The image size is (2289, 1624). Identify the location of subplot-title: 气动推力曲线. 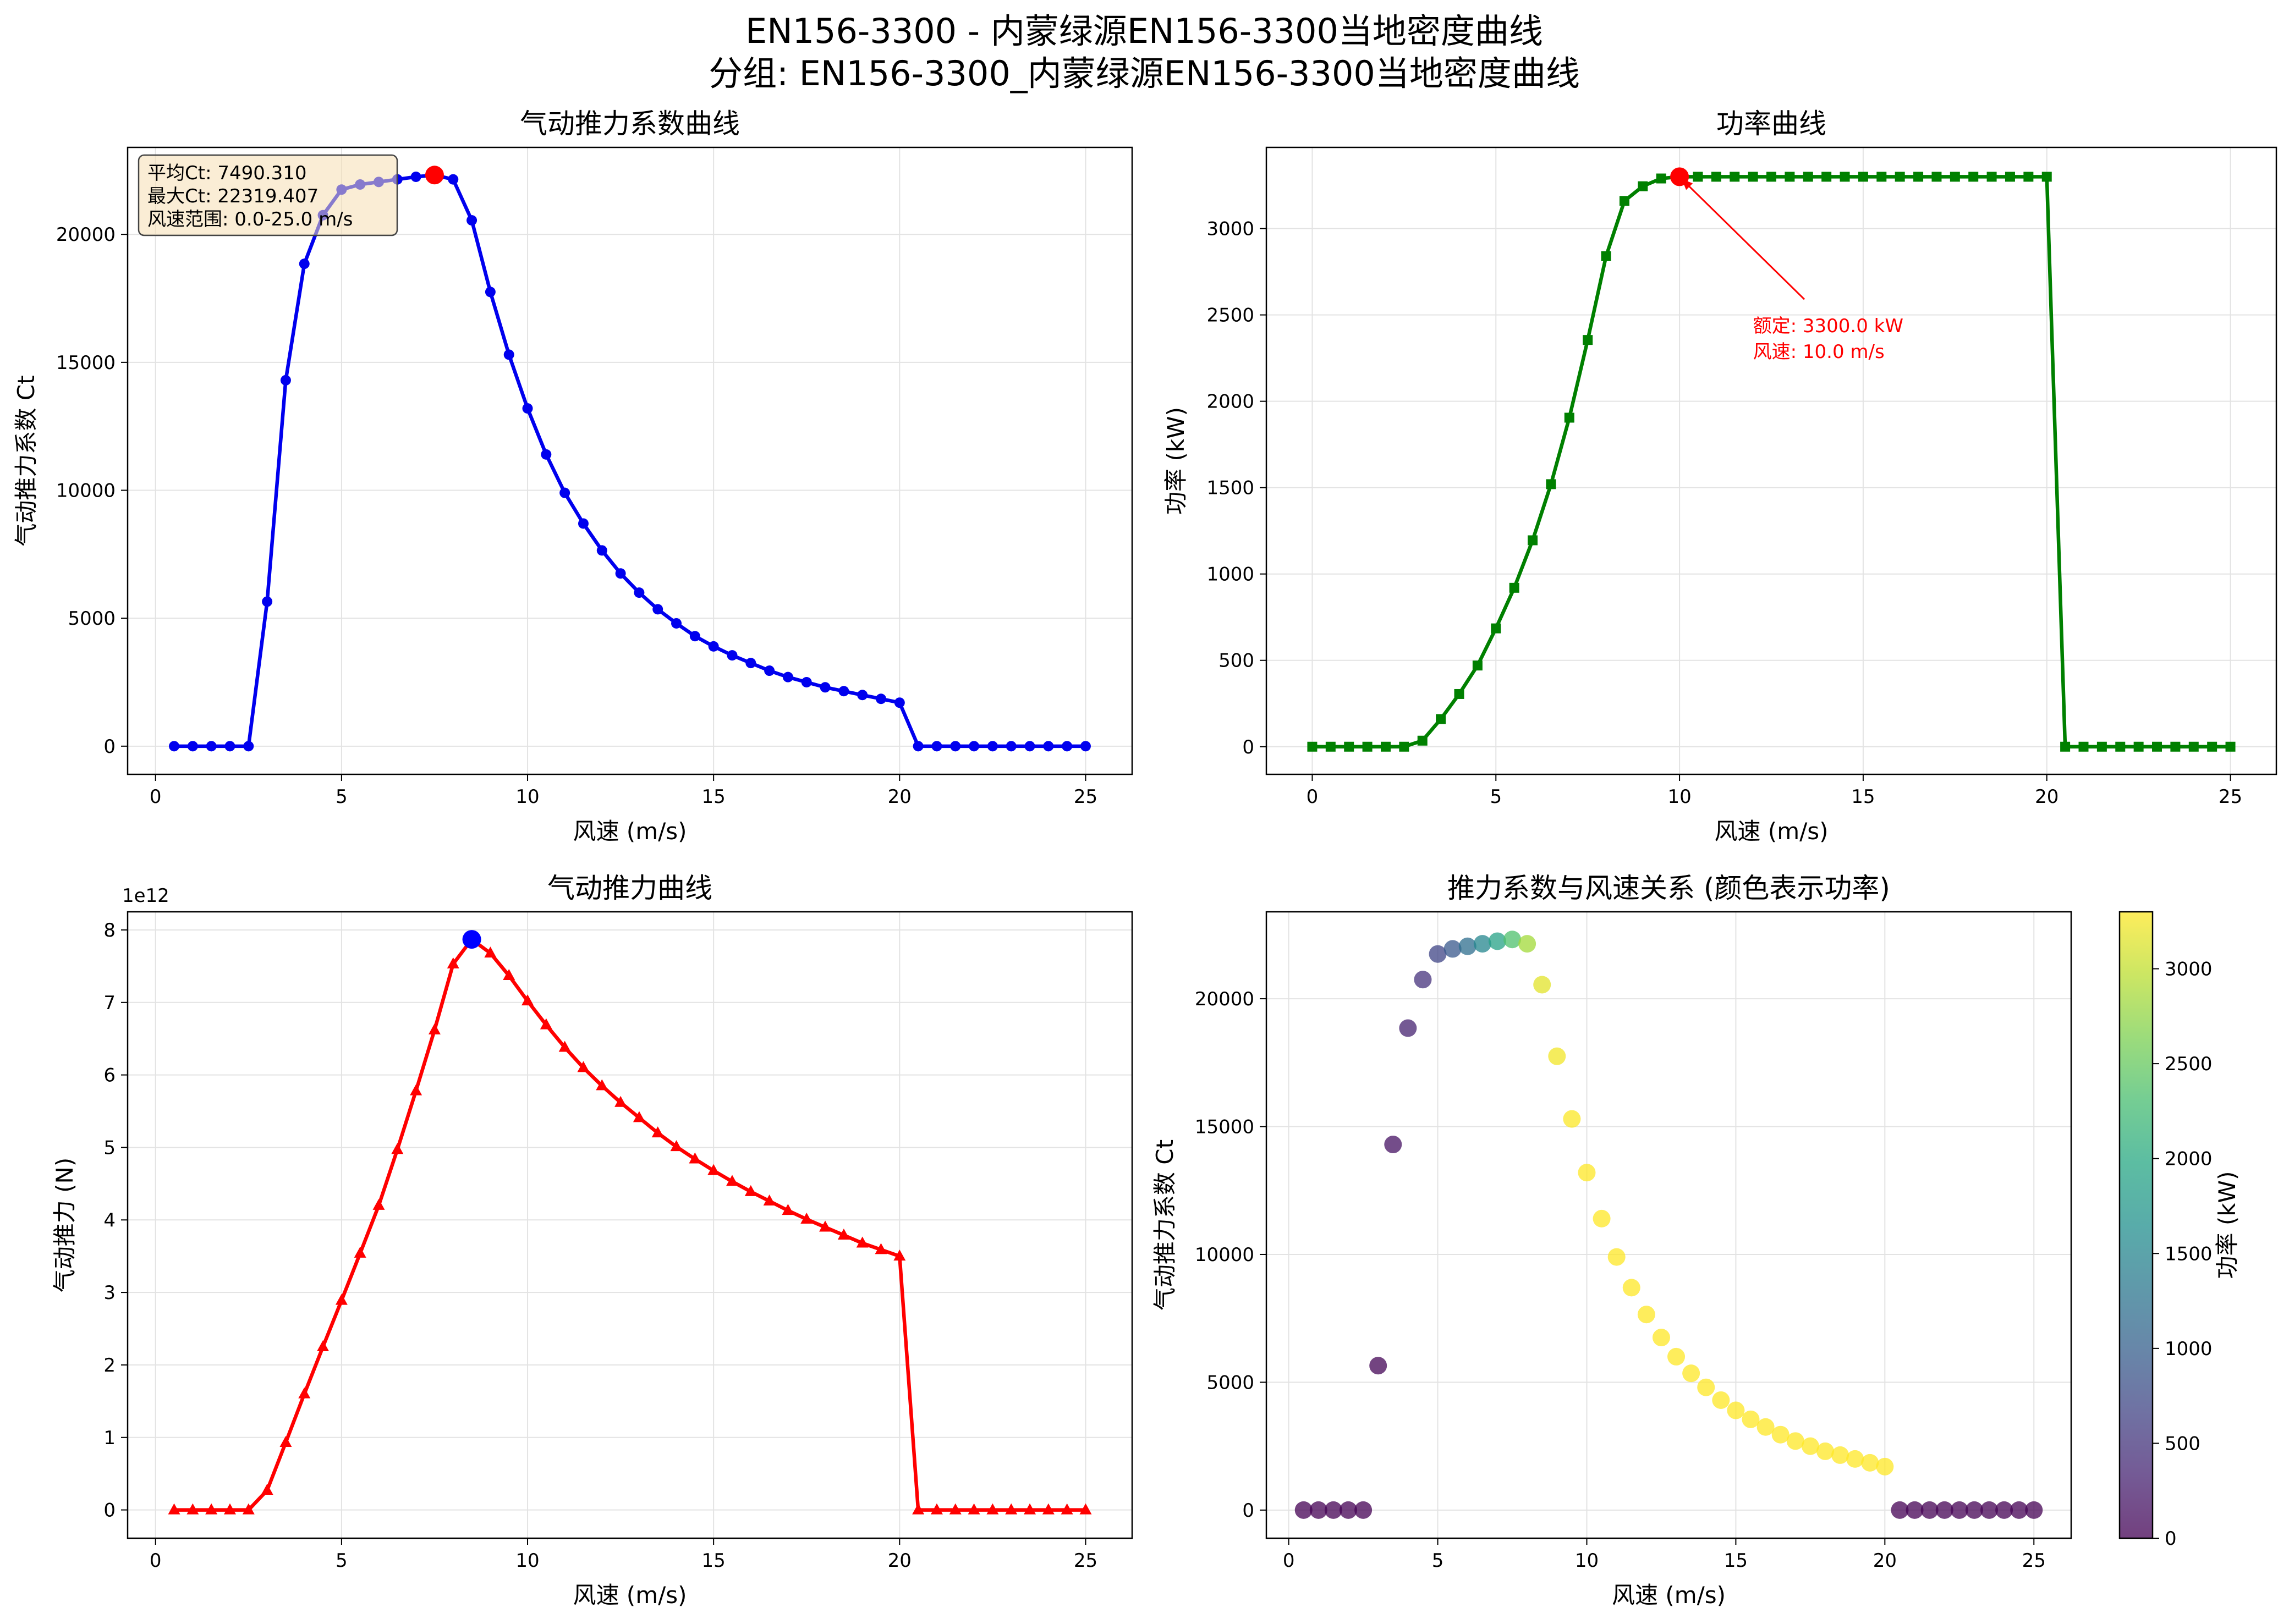
(630, 888).